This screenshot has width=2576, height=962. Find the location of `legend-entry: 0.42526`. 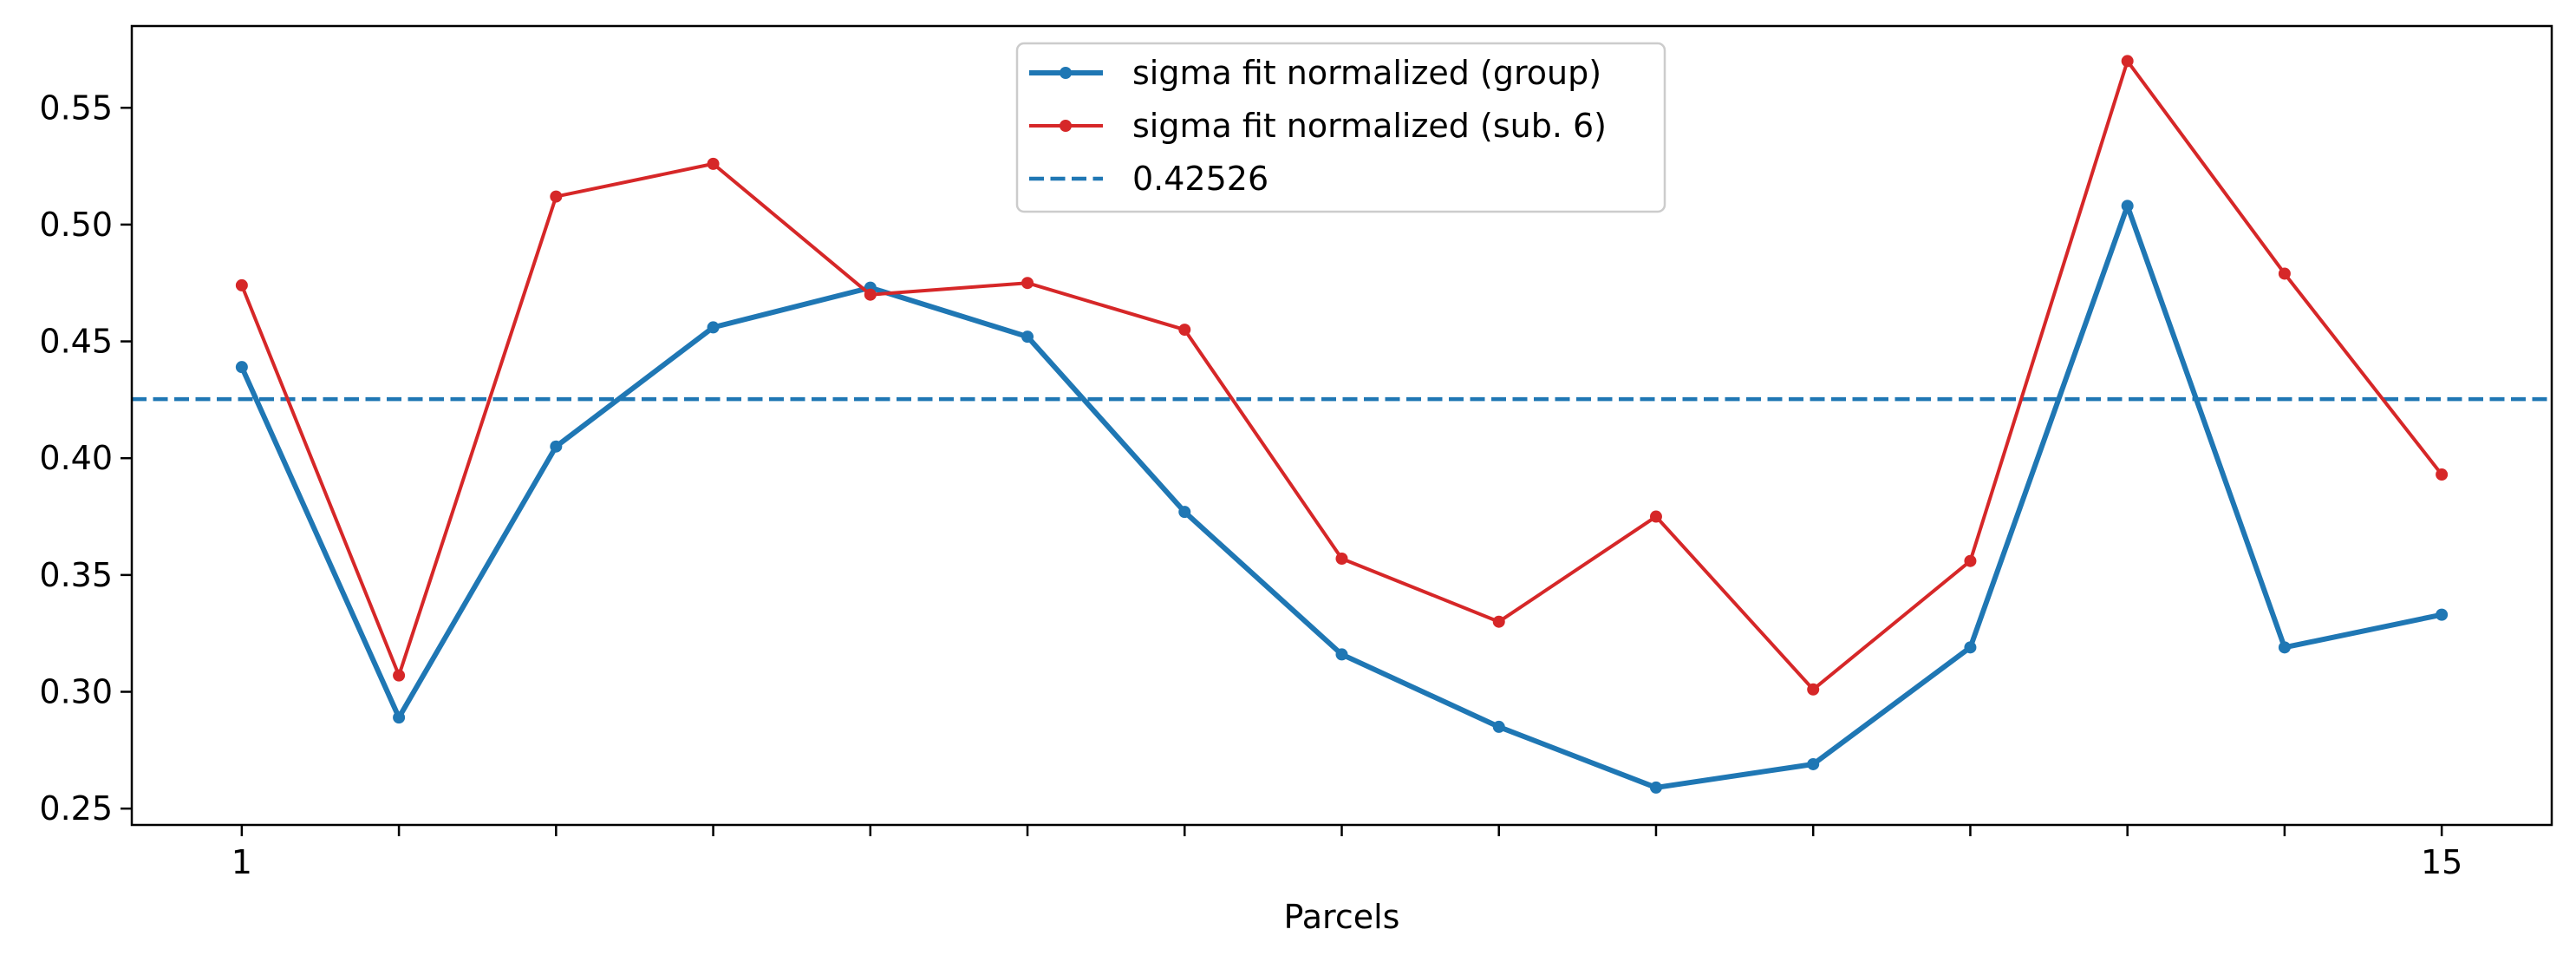

legend-entry: 0.42526 is located at coordinates (1148, 179).